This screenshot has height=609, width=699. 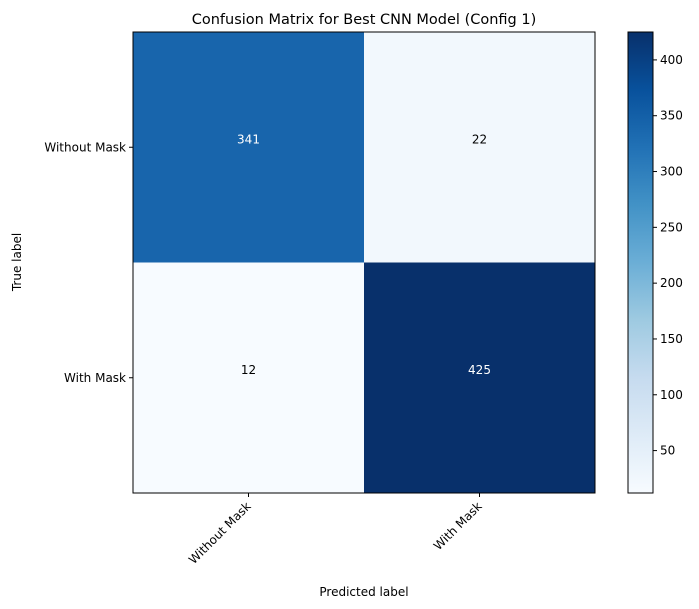 I want to click on colorbar-ticks: 50 100 150 200 250 300 350 400, so click(x=668, y=255).